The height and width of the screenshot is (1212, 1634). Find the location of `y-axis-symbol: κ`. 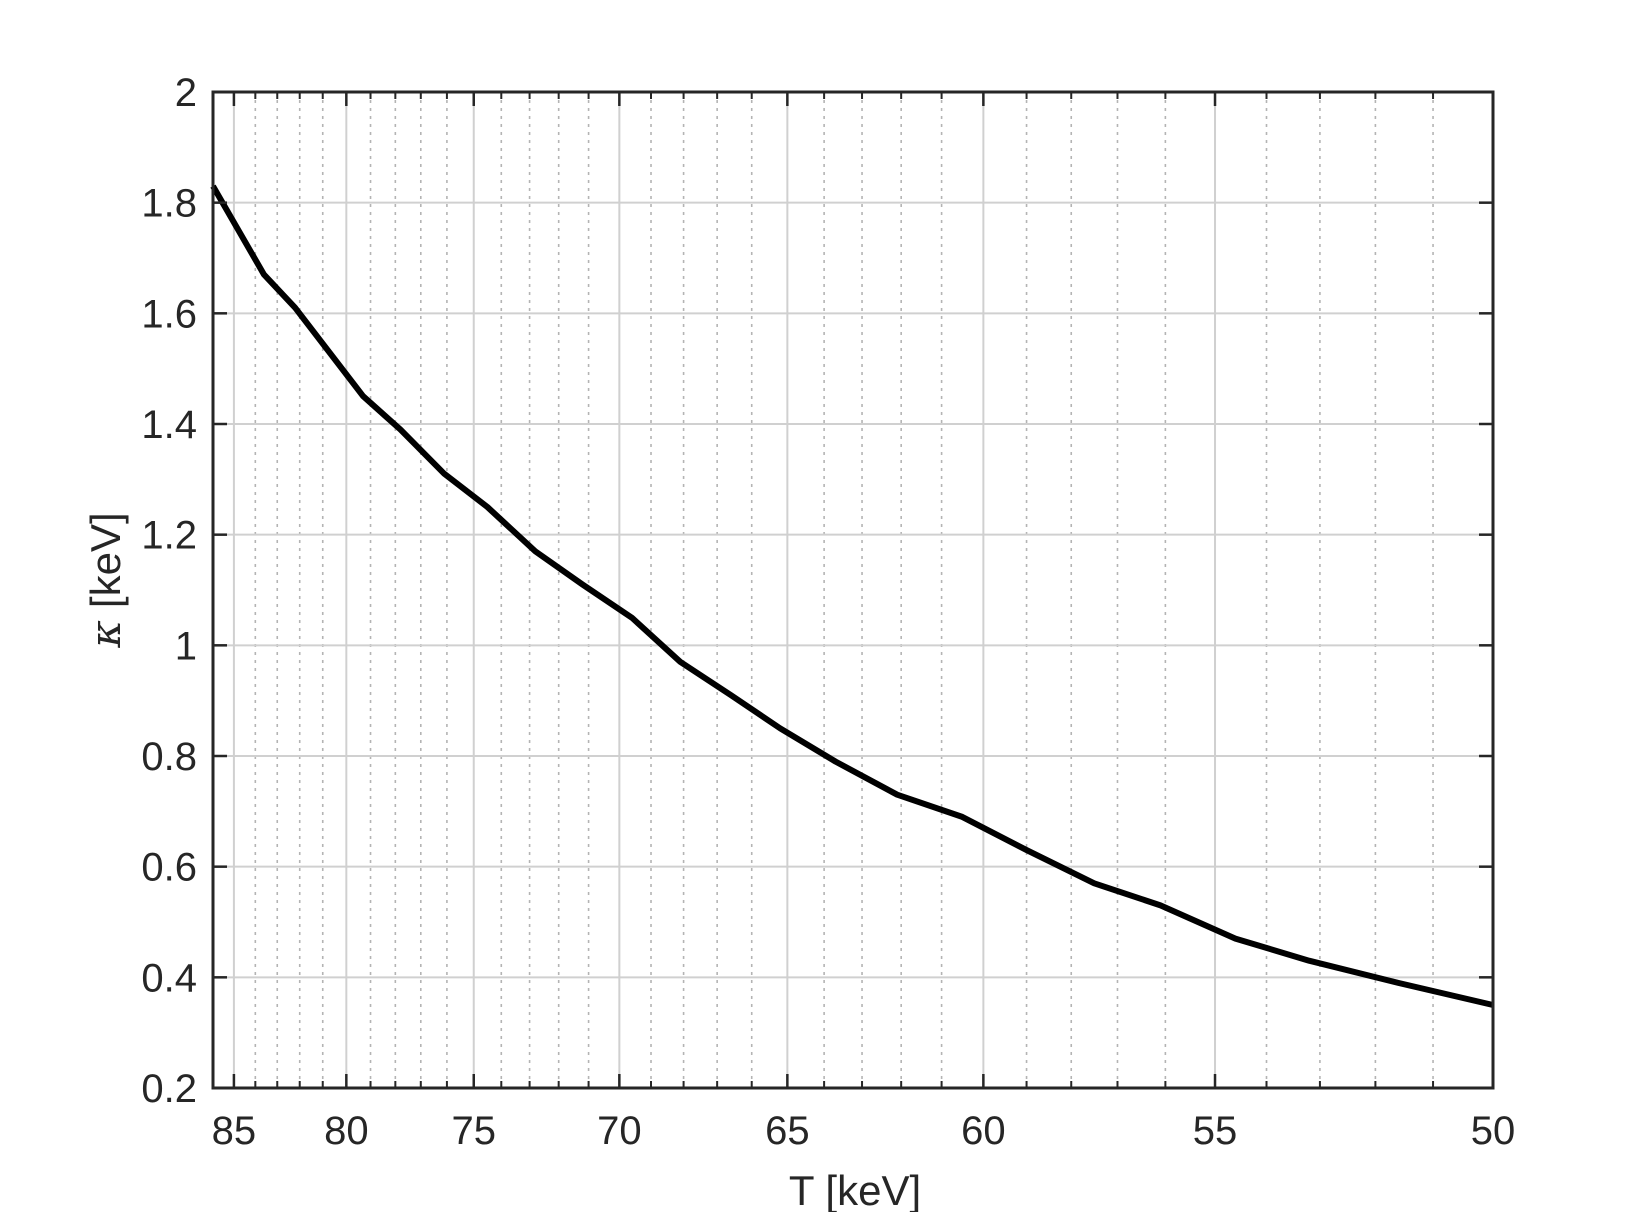

y-axis-symbol: κ is located at coordinates (105, 634).